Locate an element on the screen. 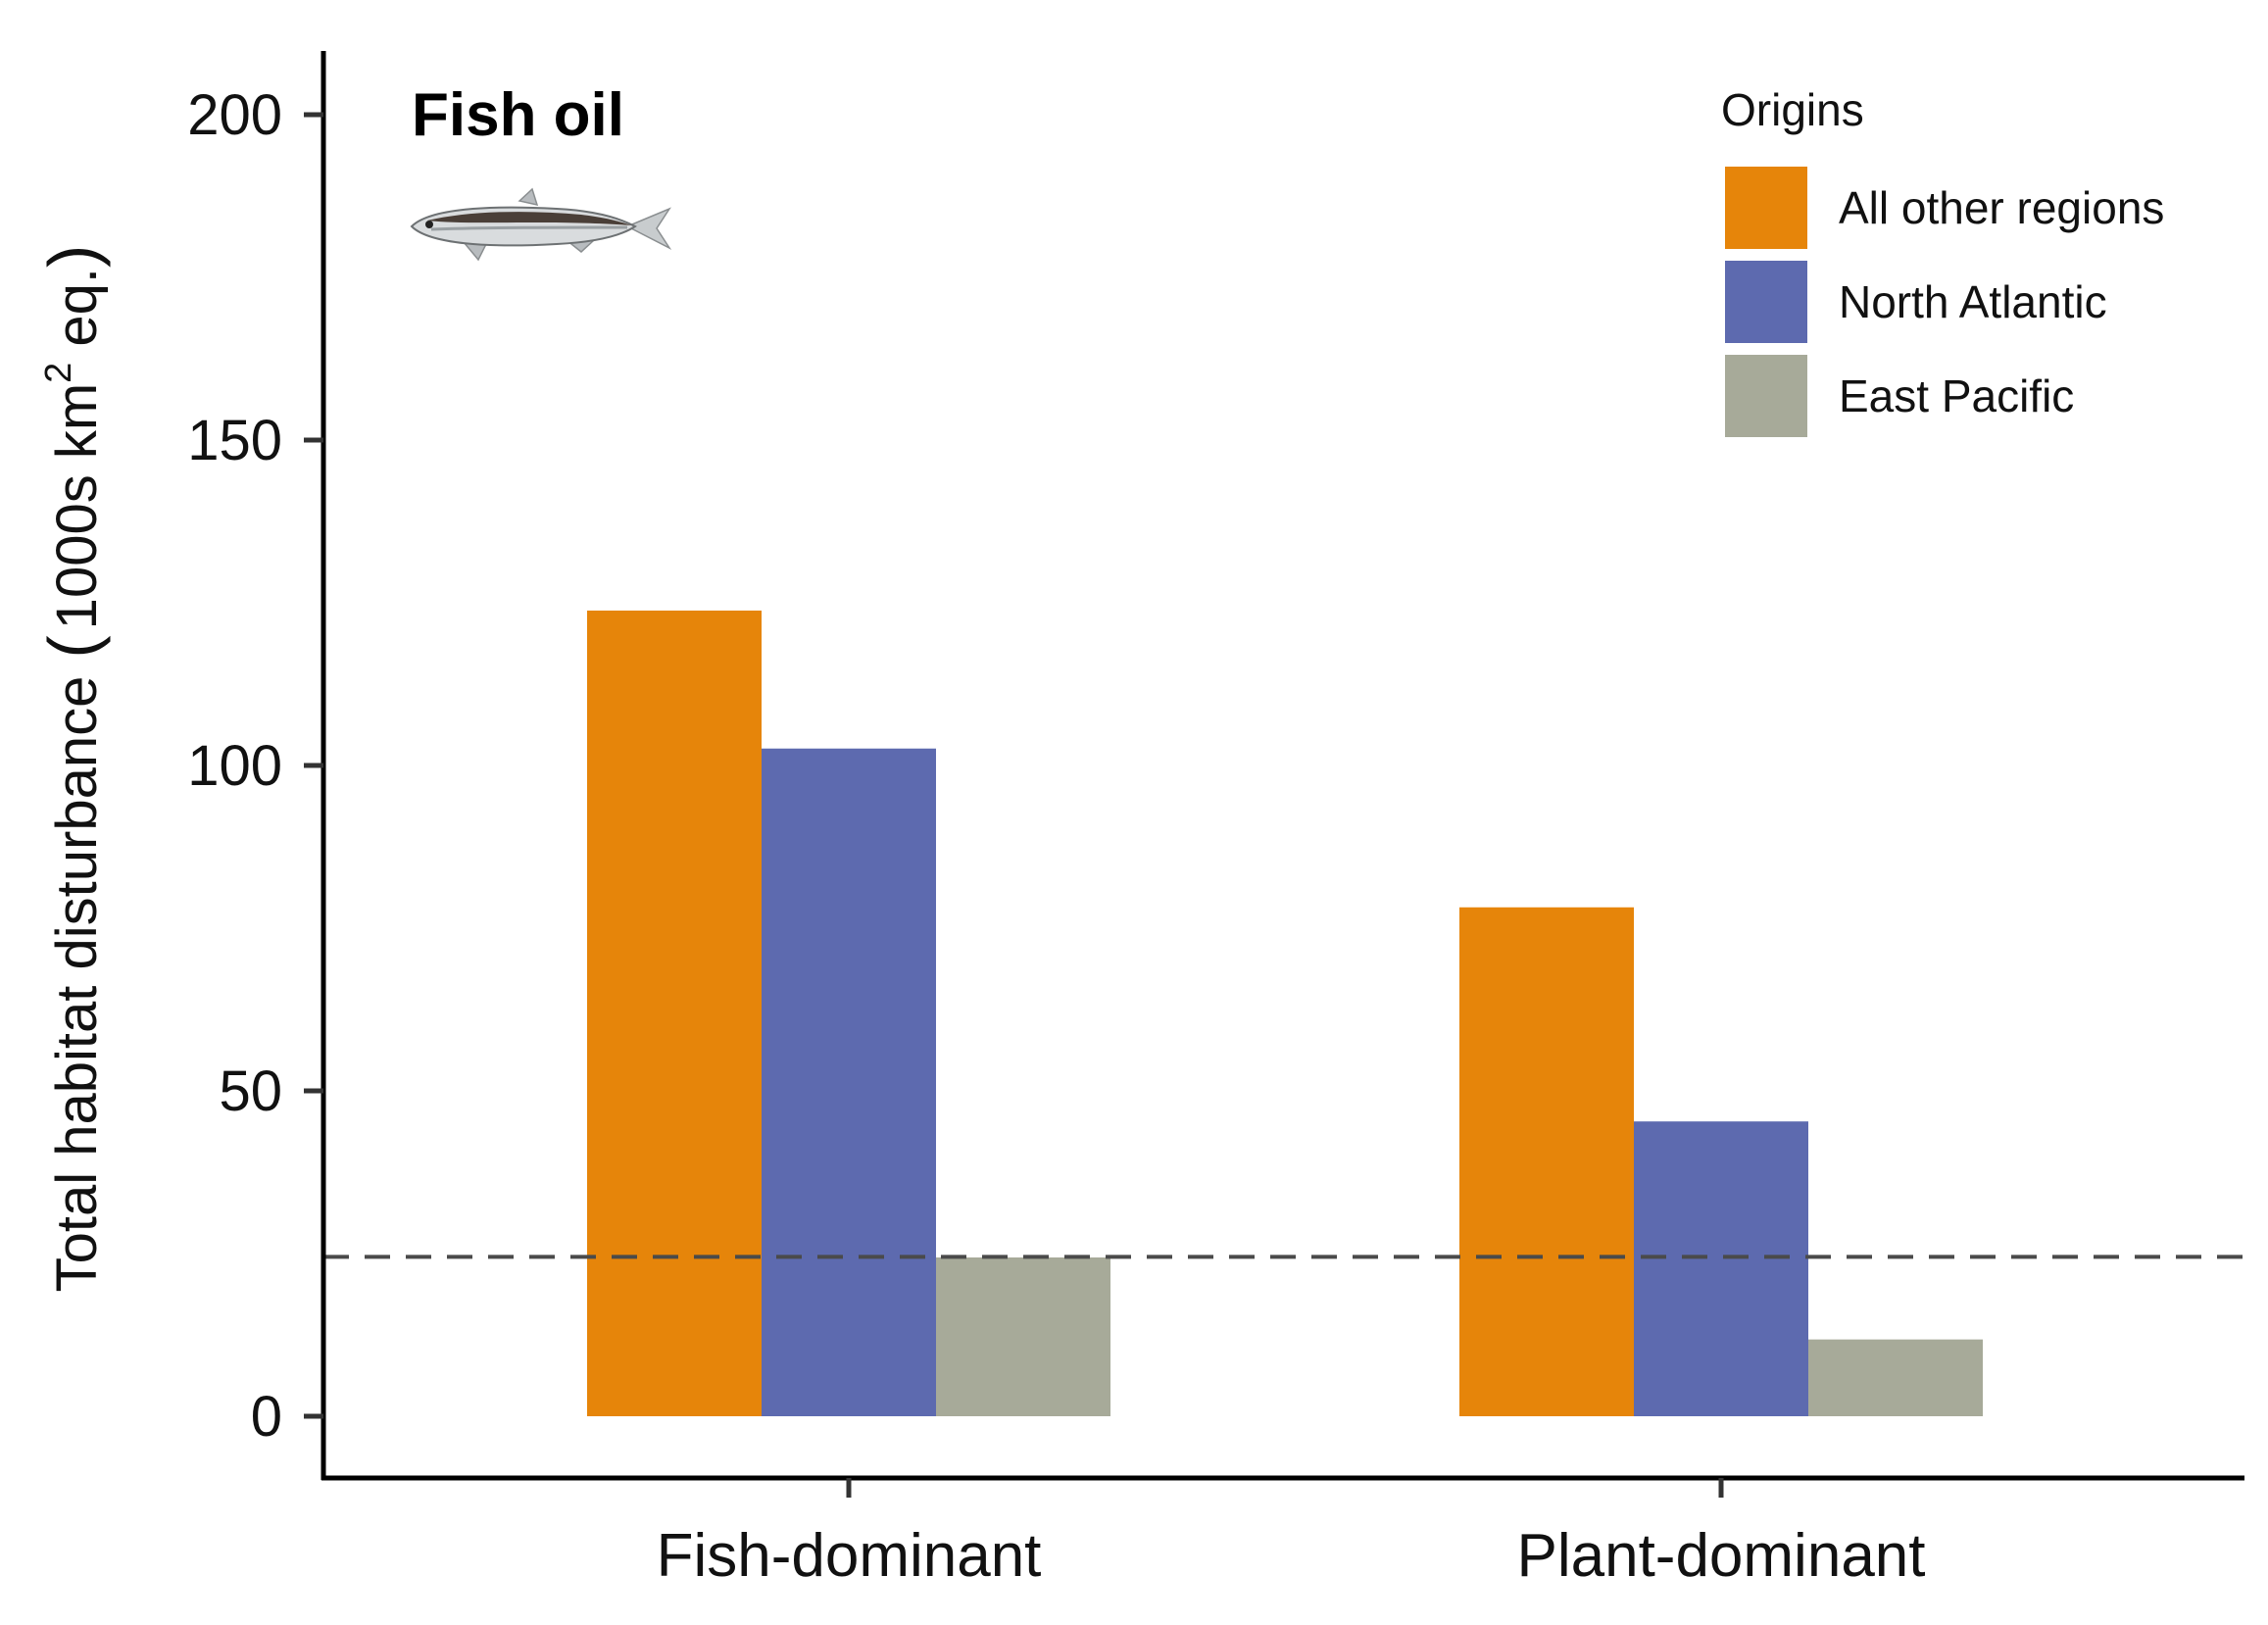 This screenshot has width=2268, height=1625. legend-label-east-pacific: East Pacific is located at coordinates (1956, 395).